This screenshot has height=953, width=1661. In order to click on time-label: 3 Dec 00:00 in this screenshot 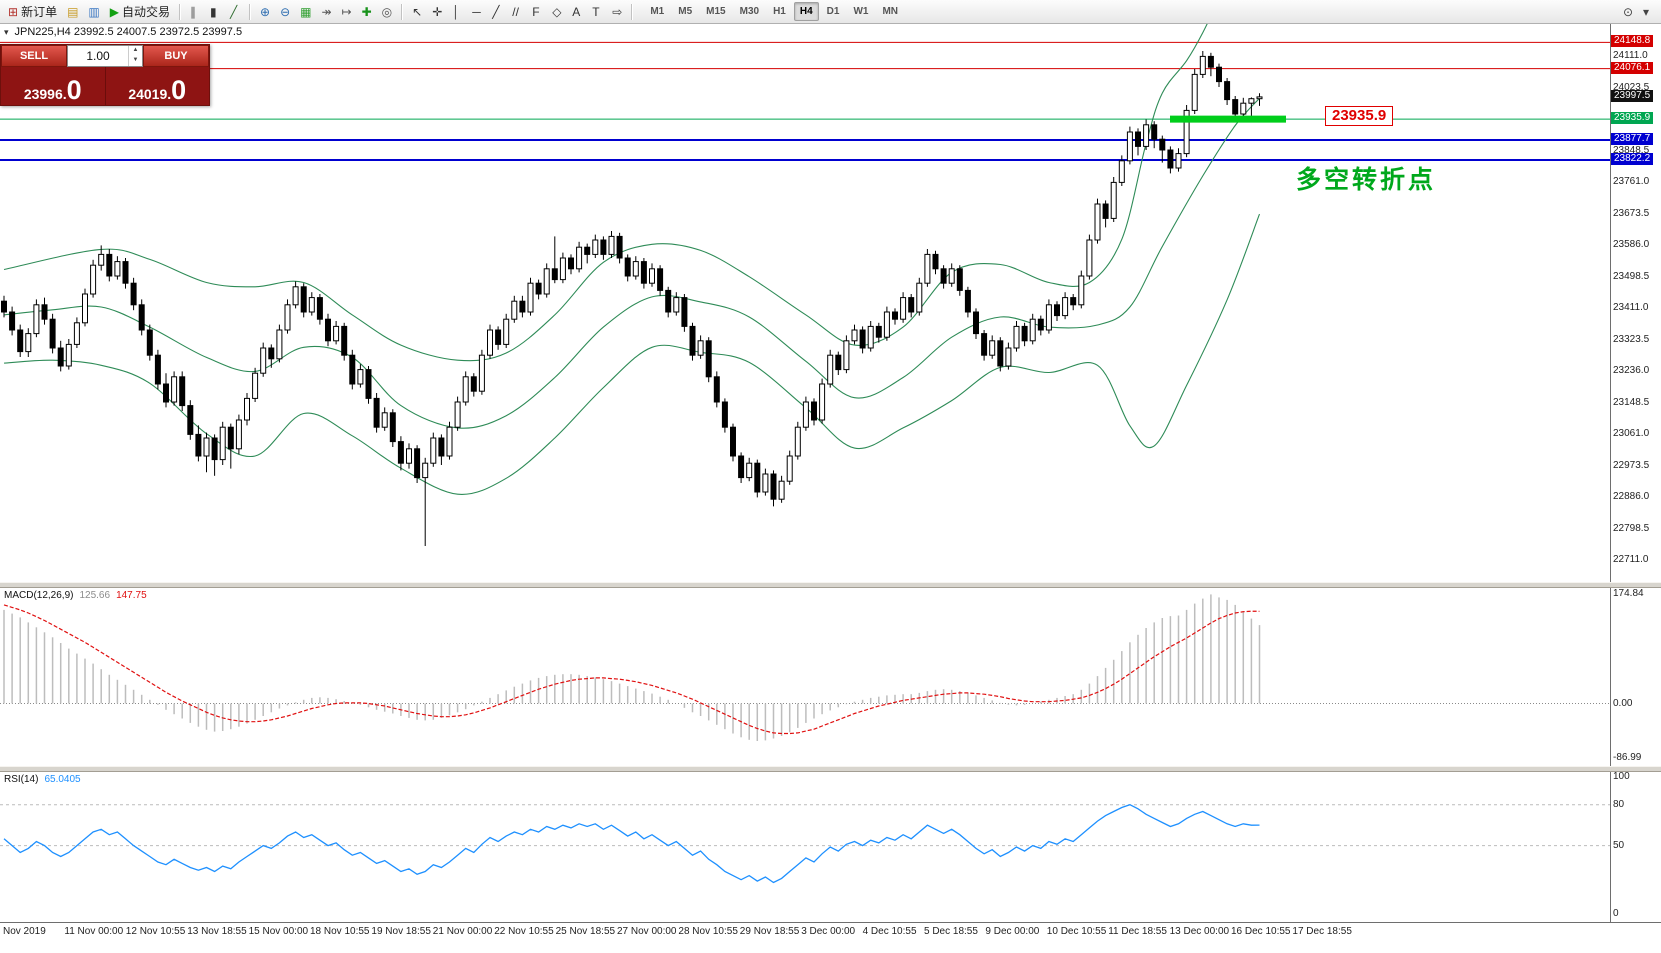, I will do `click(828, 931)`.